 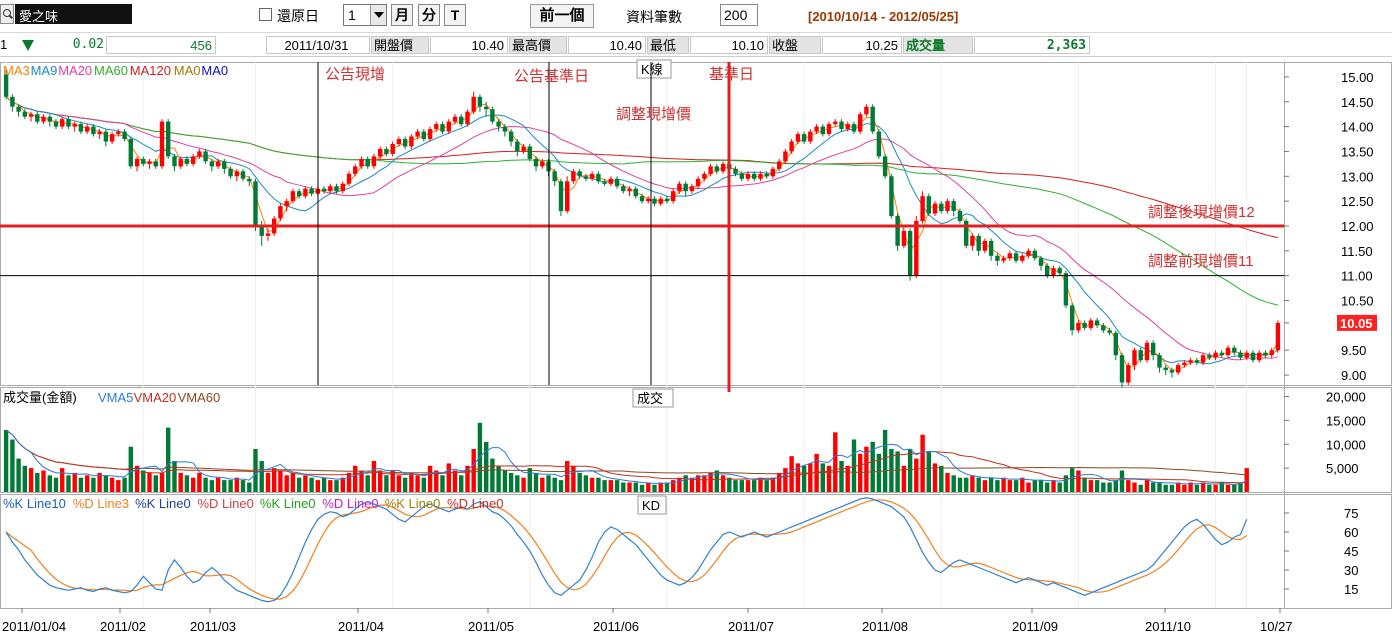 What do you see at coordinates (1357, 226) in the screenshot?
I see `price-tick-label: 12.00` at bounding box center [1357, 226].